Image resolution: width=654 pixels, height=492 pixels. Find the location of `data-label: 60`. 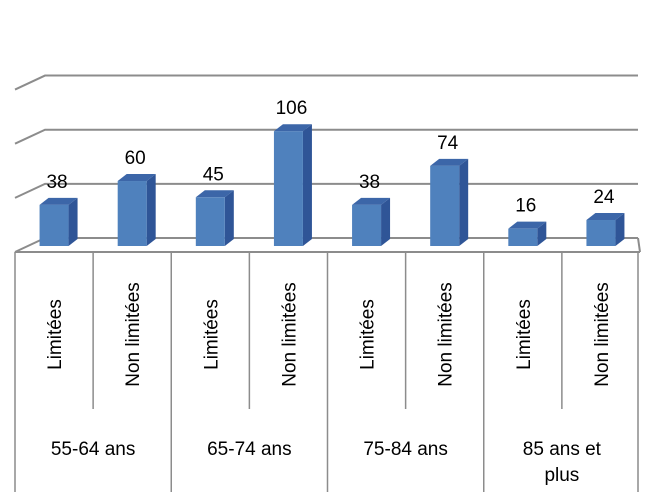

data-label: 60 is located at coordinates (135, 158).